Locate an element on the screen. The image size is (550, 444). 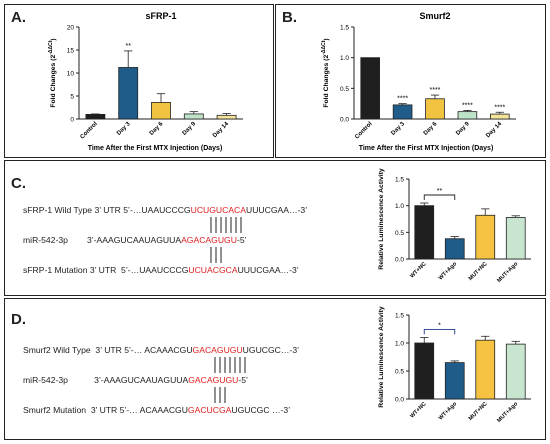
chart-title: sFRP-1 is located at coordinates (160, 16).